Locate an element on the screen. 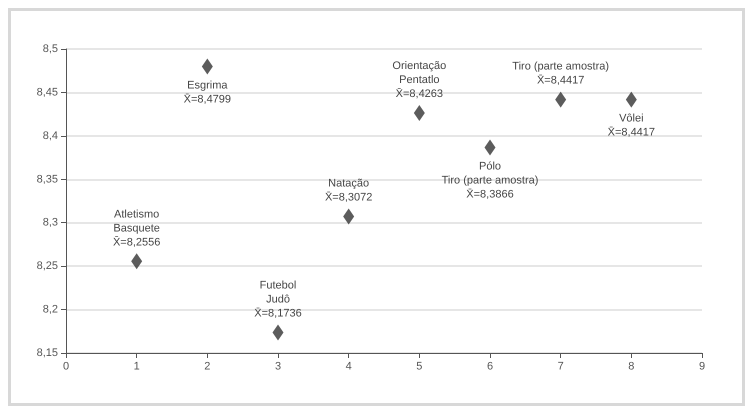 The image size is (753, 414). annotation: Tiro (parte amostra) X̄=8,4417 is located at coordinates (561, 73).